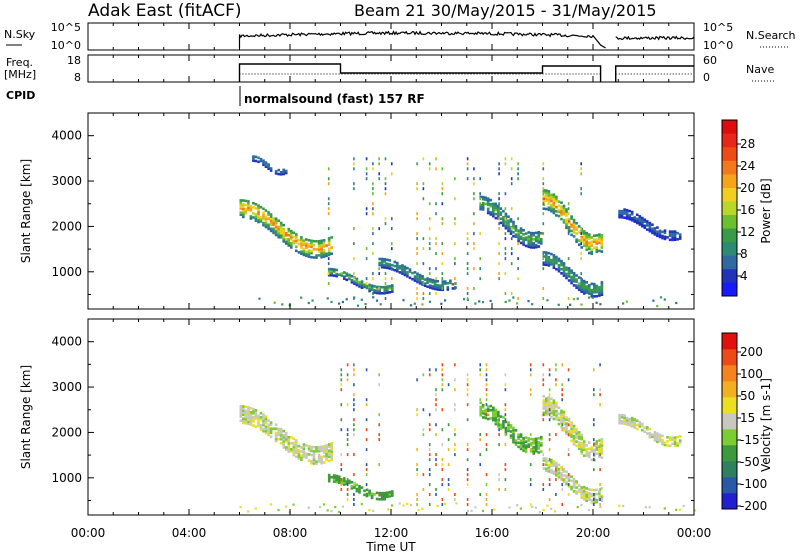 Image resolution: width=800 pixels, height=554 pixels. I want to click on colorbar-swatch, so click(729, 154).